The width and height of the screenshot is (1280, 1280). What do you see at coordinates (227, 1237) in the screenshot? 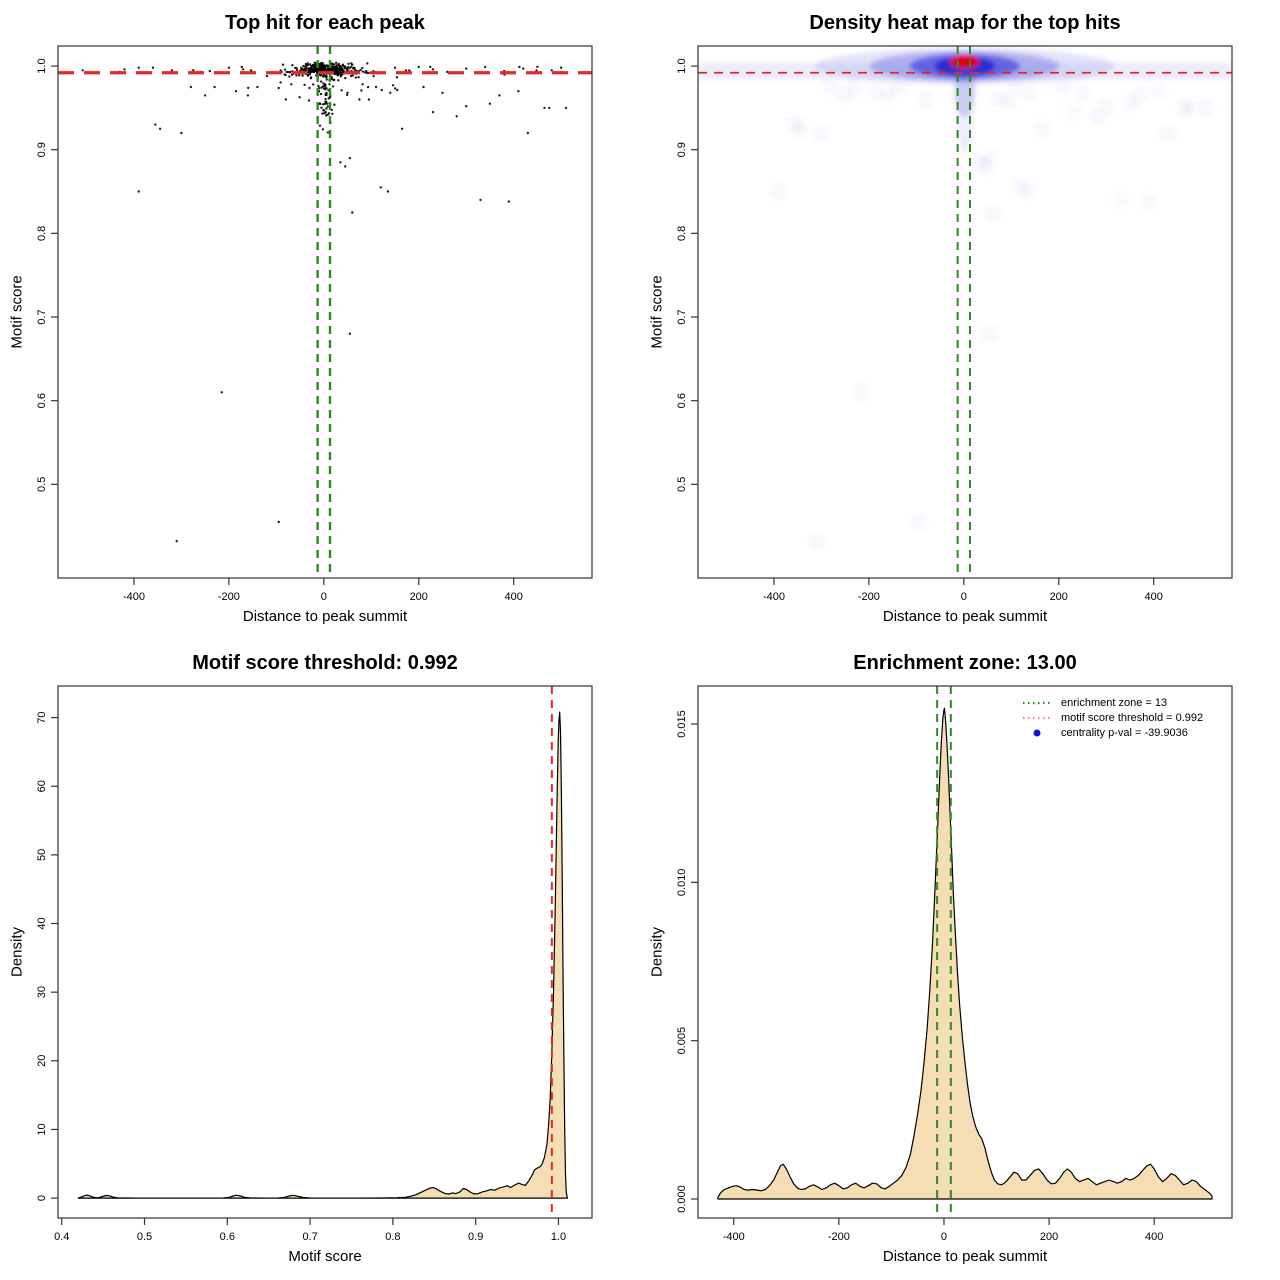
I see `x-tick-label: 0.6` at bounding box center [227, 1237].